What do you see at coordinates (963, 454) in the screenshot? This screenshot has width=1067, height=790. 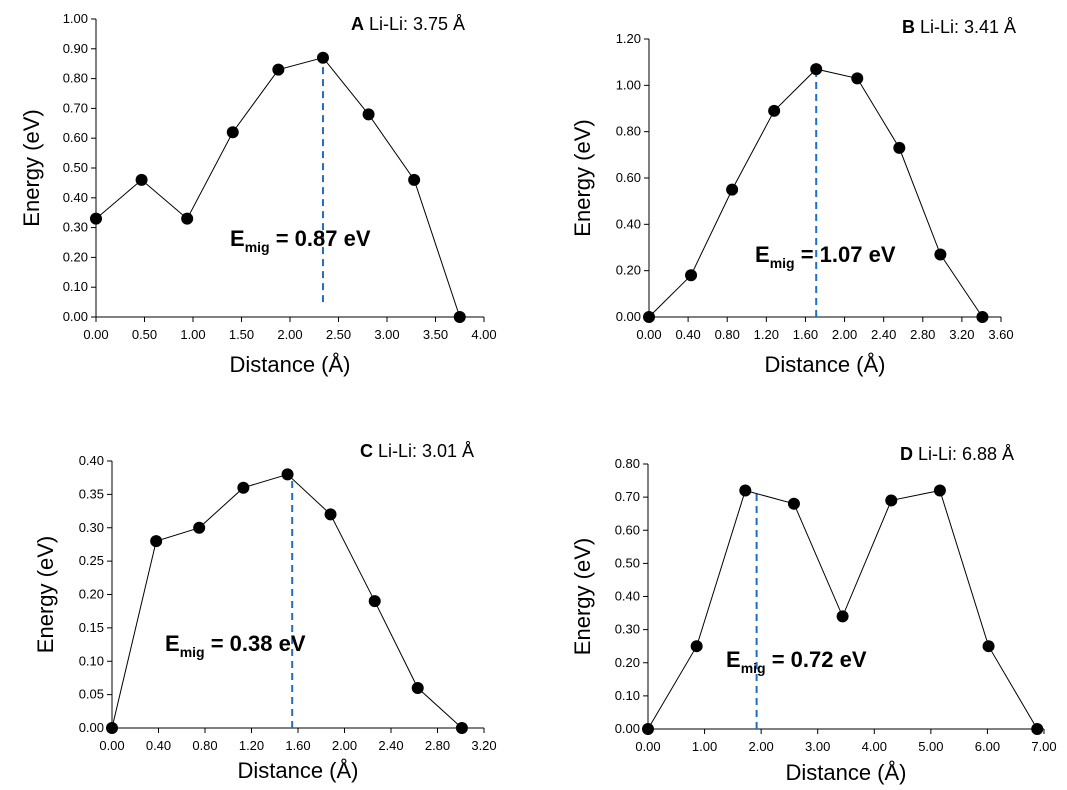 I see `panel-title-text: Li-Li: 6.88 Å` at bounding box center [963, 454].